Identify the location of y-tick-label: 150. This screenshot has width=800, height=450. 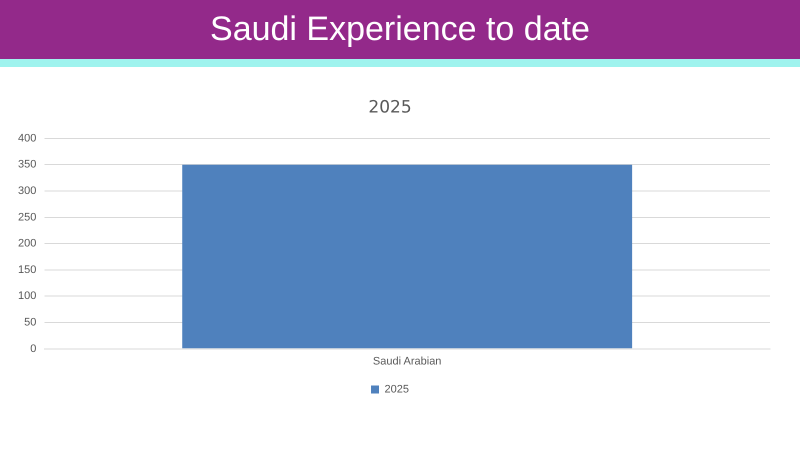
(27, 270).